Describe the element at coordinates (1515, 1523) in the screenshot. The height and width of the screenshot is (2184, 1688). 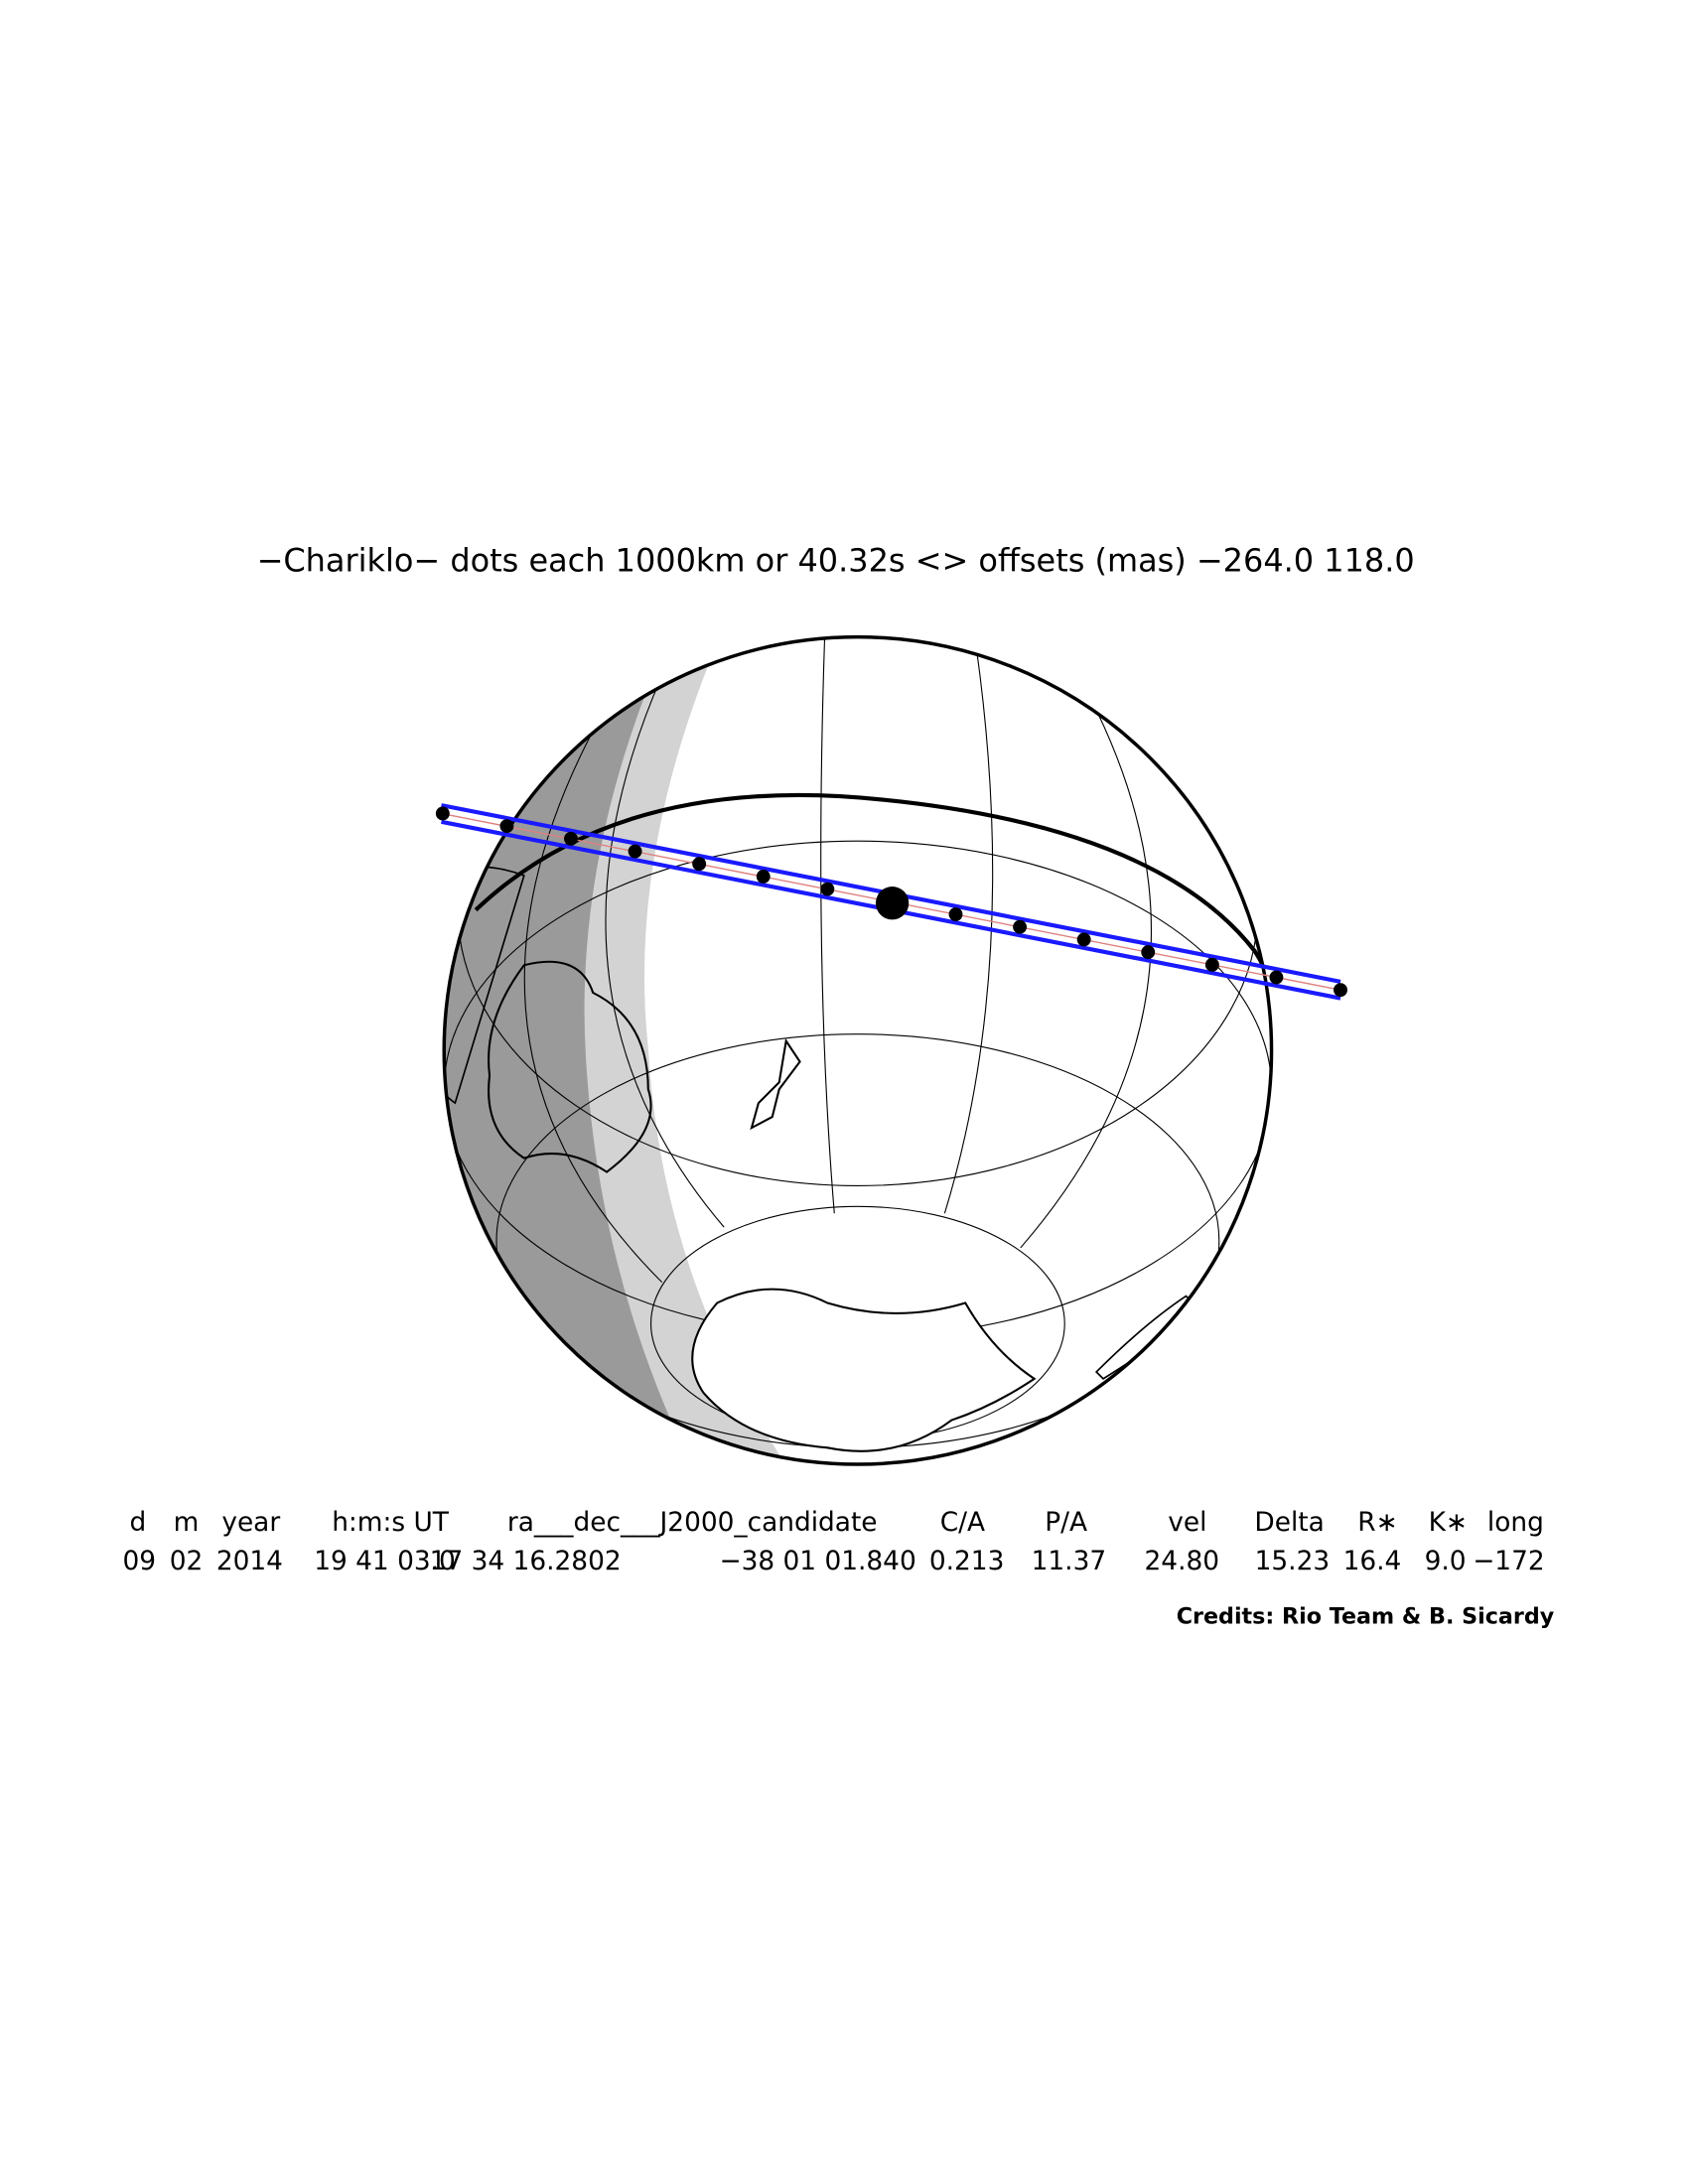
I see `column-header: long` at that location.